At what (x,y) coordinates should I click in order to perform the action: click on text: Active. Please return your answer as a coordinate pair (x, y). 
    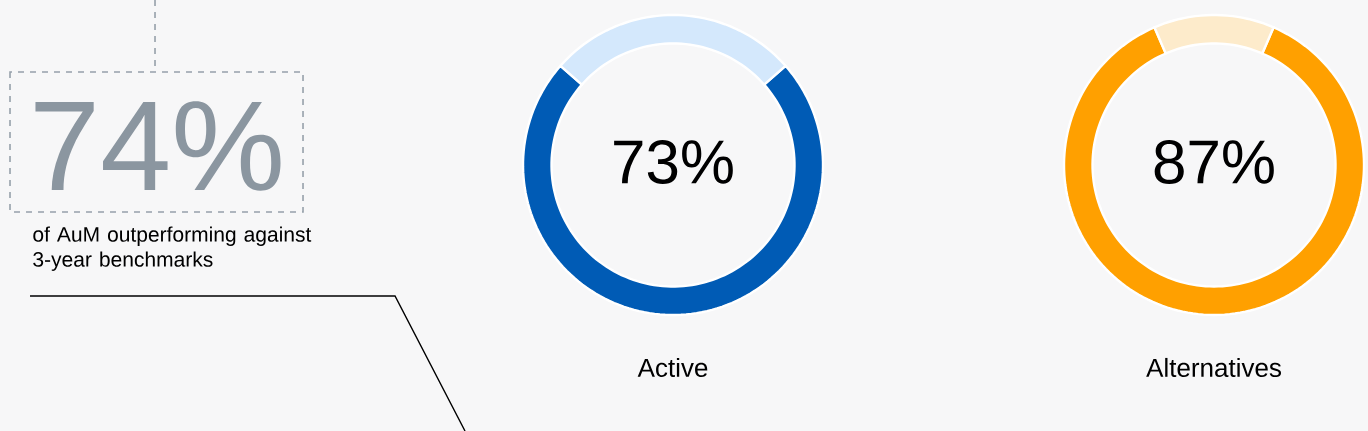
    Looking at the image, I should click on (672, 367).